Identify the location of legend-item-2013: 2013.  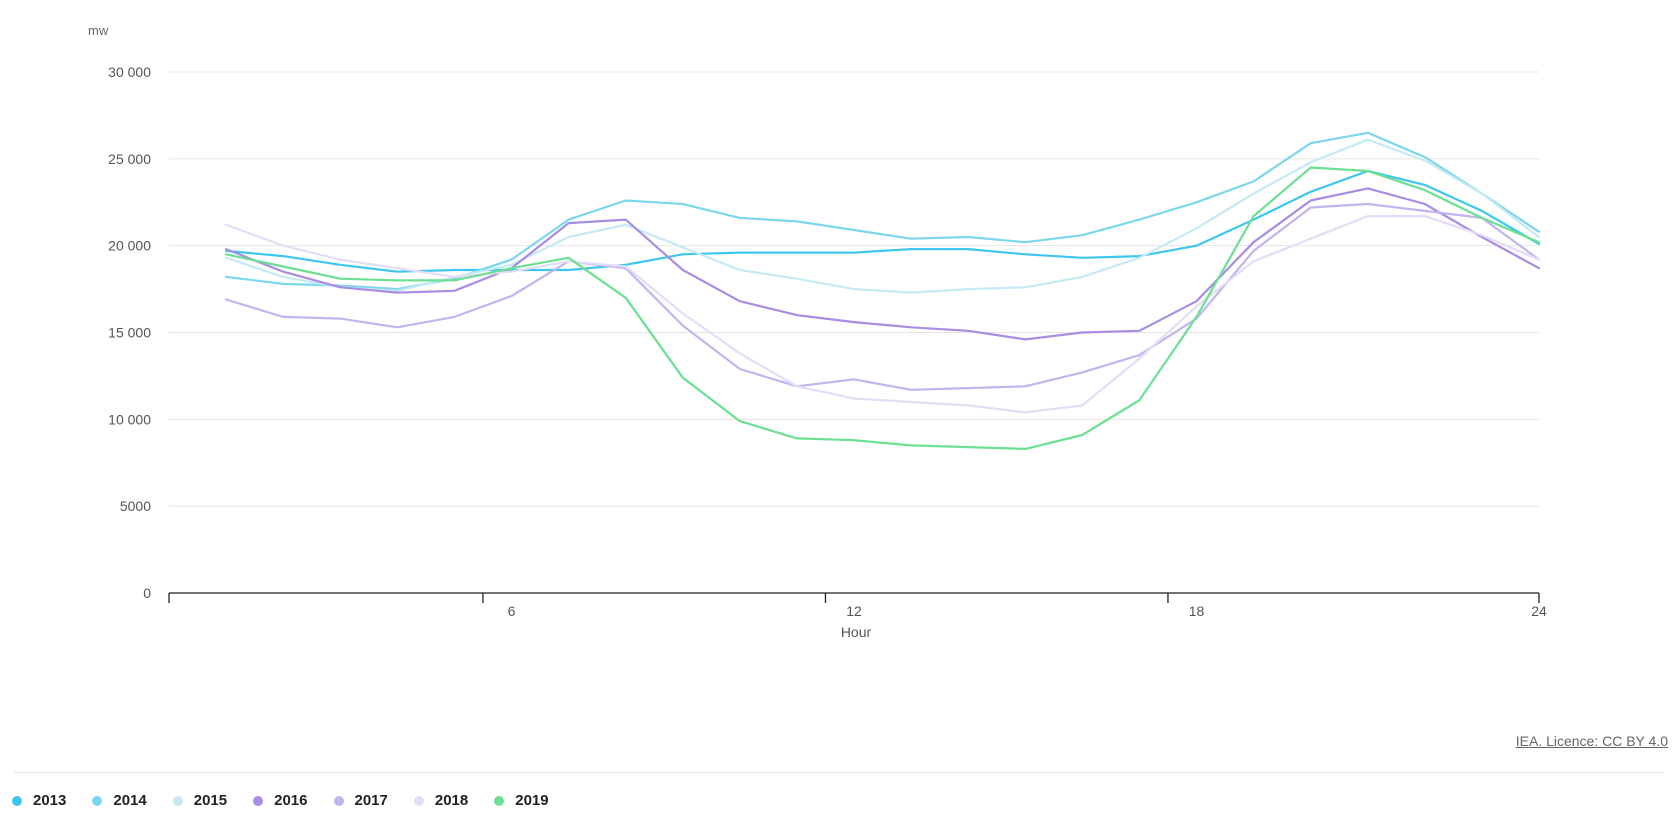
(39, 800).